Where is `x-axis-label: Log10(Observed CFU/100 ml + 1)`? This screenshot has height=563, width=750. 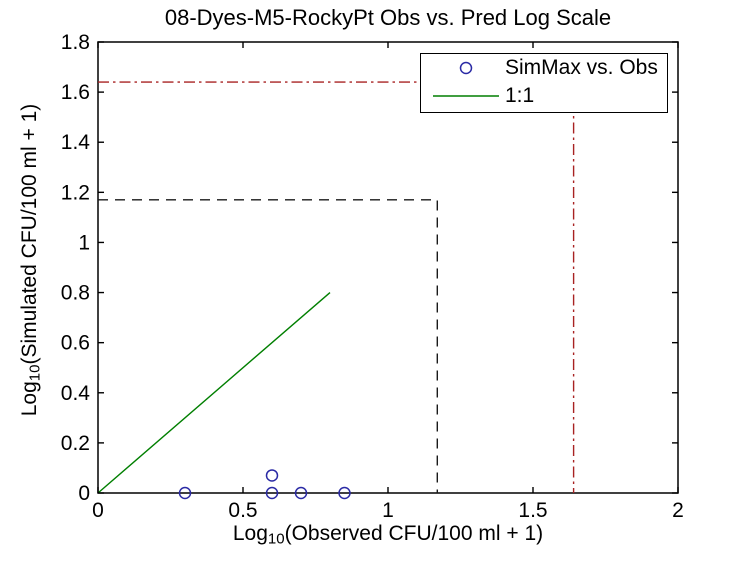 x-axis-label: Log10(Observed CFU/100 ml + 1) is located at coordinates (388, 534).